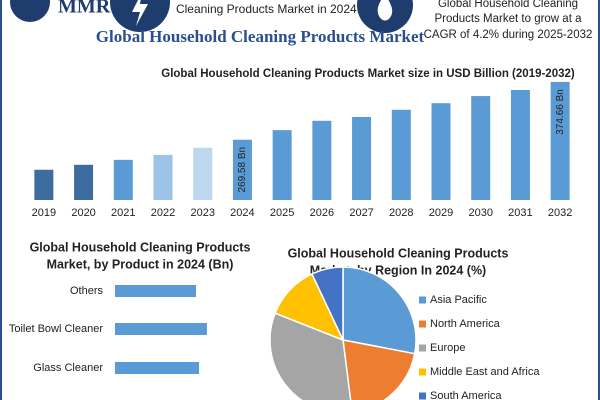  What do you see at coordinates (508, 5) in the screenshot?
I see `header-right-text: Global Household Cleaning` at bounding box center [508, 5].